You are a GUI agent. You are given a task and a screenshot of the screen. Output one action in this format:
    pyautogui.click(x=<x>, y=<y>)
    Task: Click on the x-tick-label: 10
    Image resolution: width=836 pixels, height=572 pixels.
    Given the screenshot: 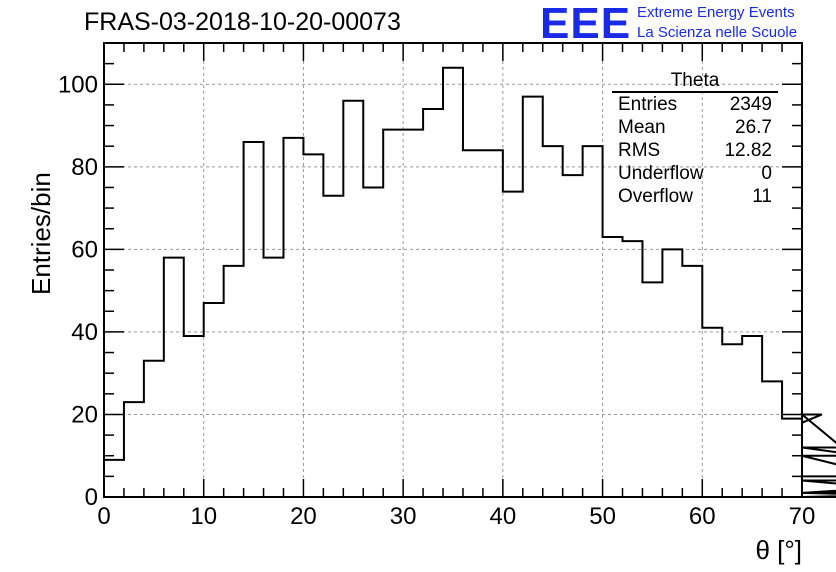 What is the action you would take?
    pyautogui.click(x=203, y=516)
    